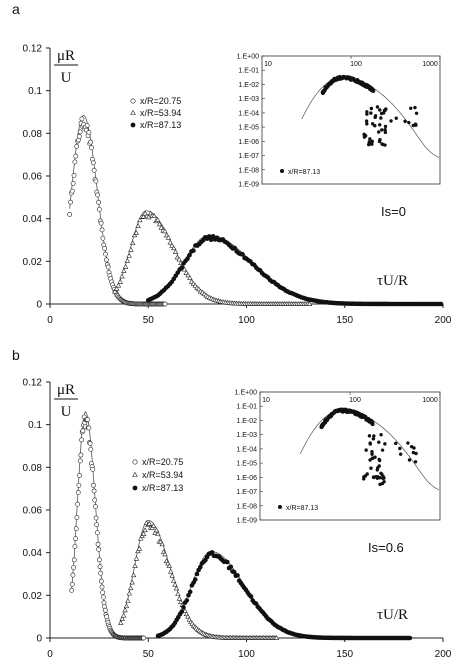 This screenshot has height=671, width=474. Describe the element at coordinates (33, 49) in the screenshot. I see `y-tick-label: 0.12` at that location.